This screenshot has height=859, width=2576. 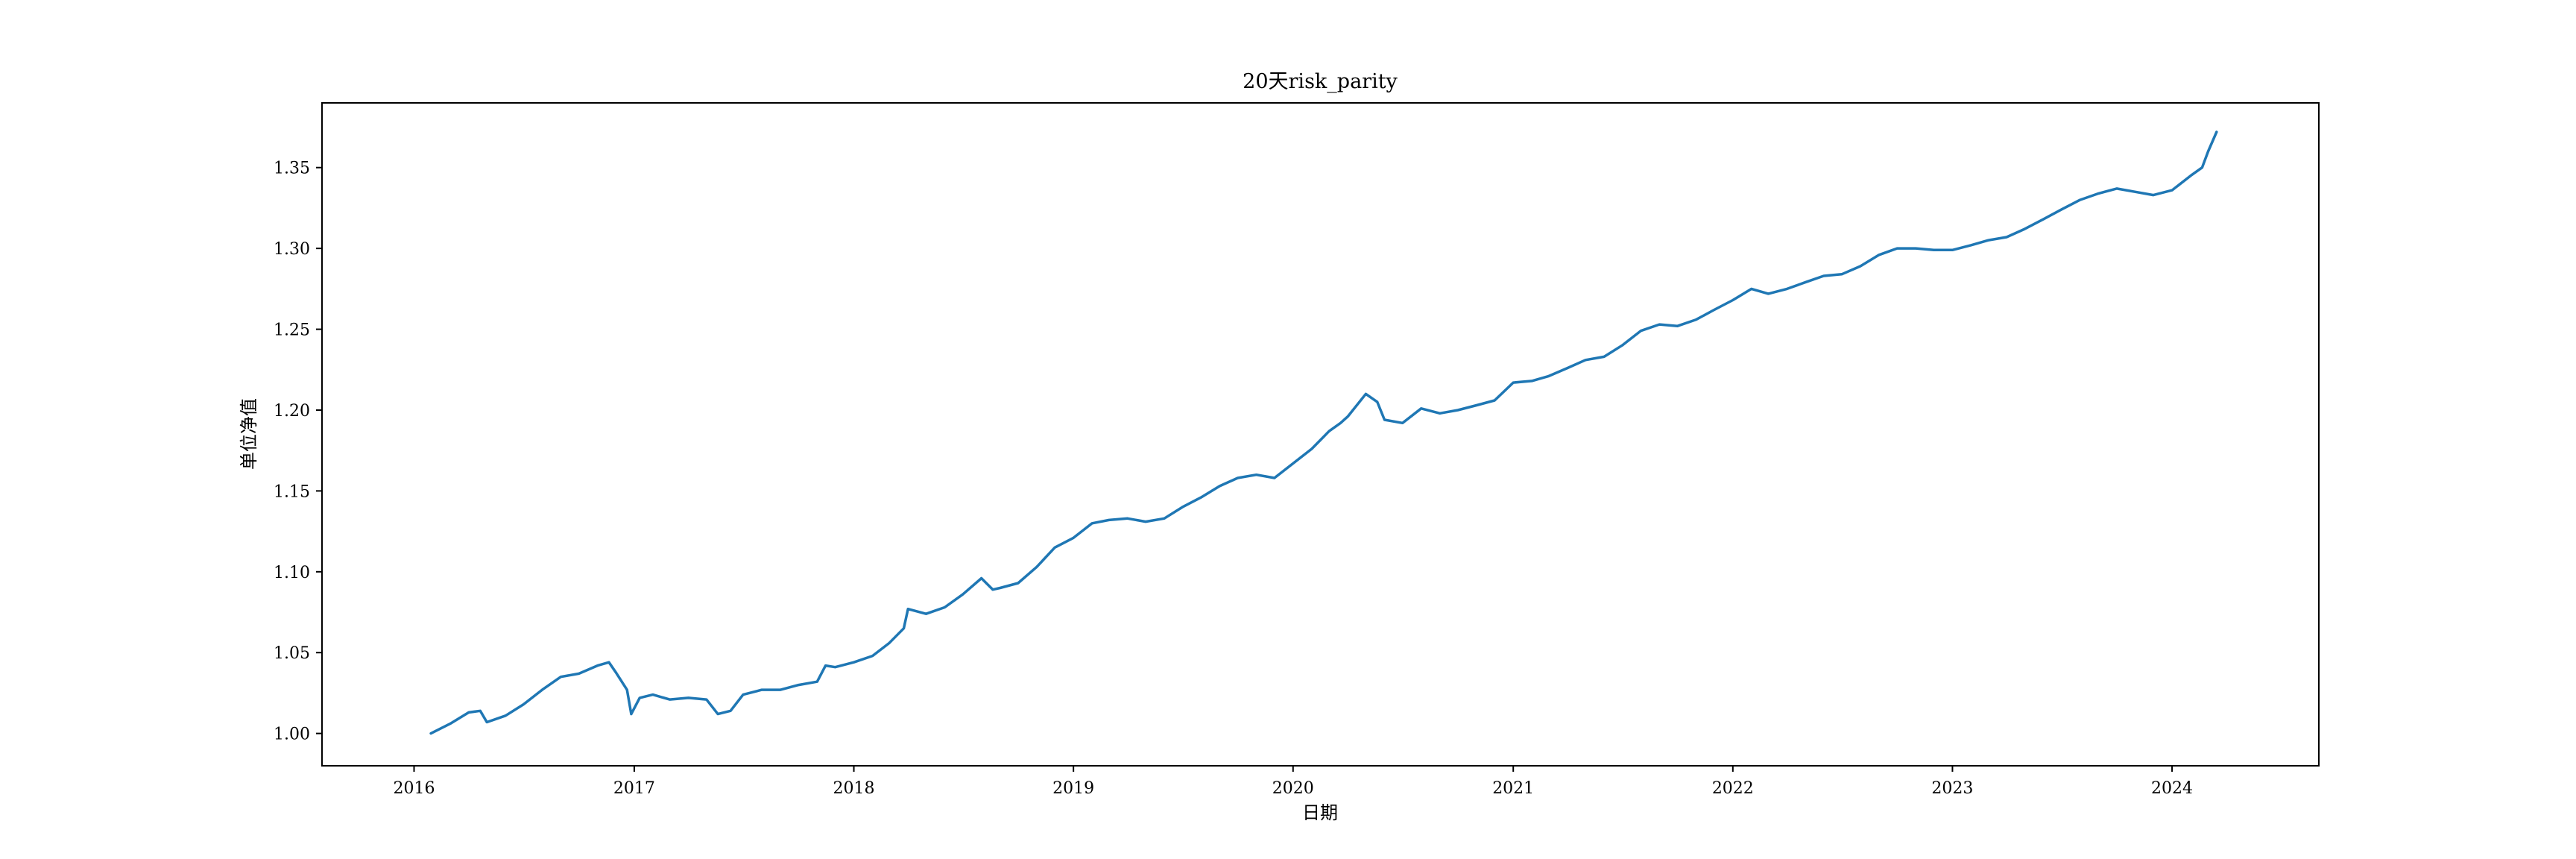 I want to click on x-axis-label: 日期, so click(x=1320, y=812).